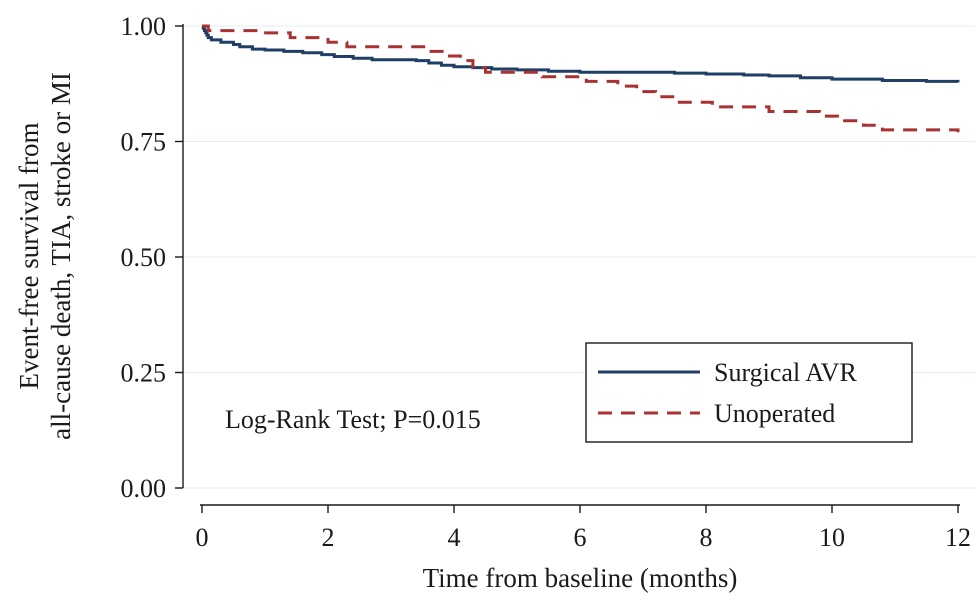 This screenshot has width=976, height=600. What do you see at coordinates (706, 537) in the screenshot?
I see `x-tick-label-4: 8` at bounding box center [706, 537].